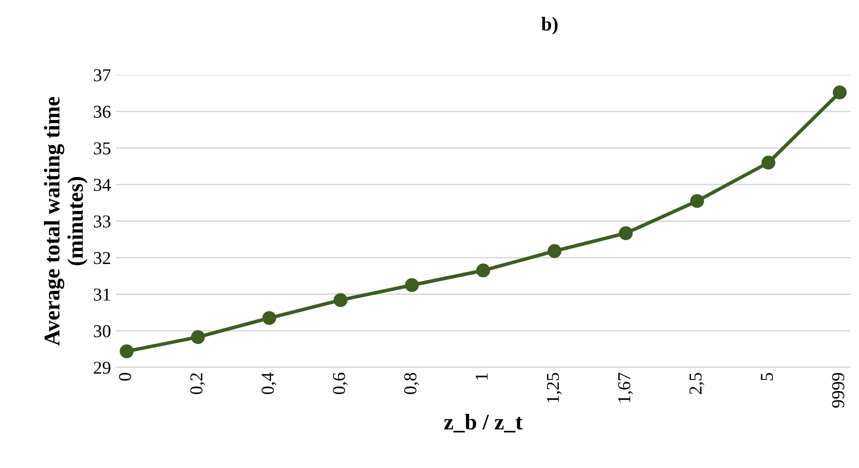 The height and width of the screenshot is (468, 859). What do you see at coordinates (549, 25) in the screenshot?
I see `chart-title: b)` at bounding box center [549, 25].